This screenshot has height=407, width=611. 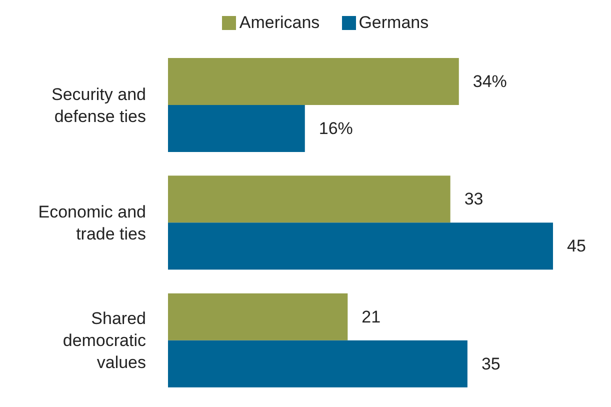 I want to click on data-label: 33, so click(x=474, y=199).